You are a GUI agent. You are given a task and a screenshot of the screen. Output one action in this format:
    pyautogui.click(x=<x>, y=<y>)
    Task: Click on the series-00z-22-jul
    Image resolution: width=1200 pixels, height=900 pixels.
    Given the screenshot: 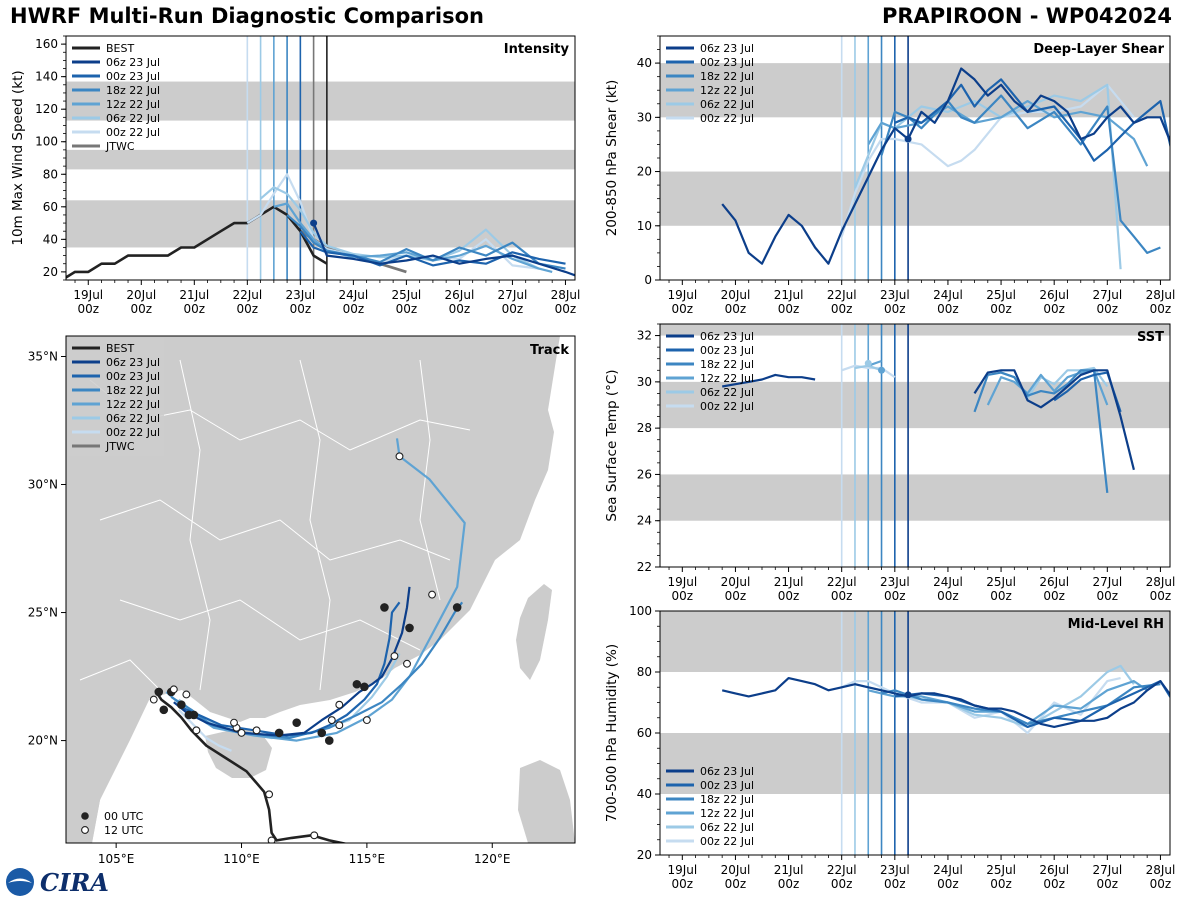 What is the action you would take?
    pyautogui.click(x=987, y=160)
    